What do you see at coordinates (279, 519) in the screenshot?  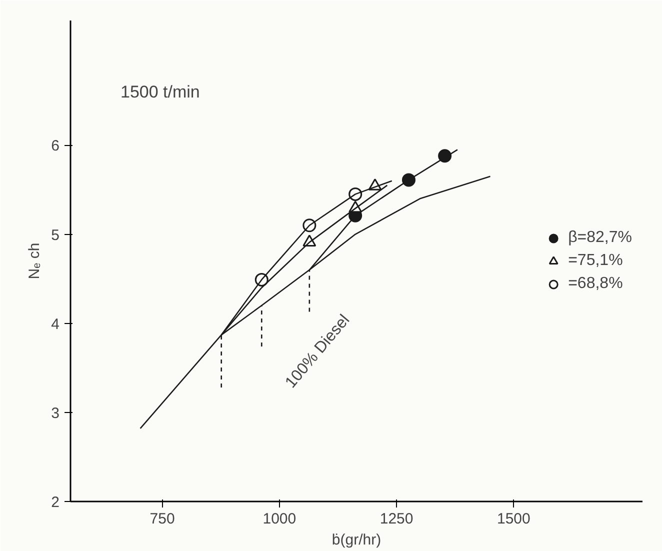 I see `x-tick-label: 1000` at bounding box center [279, 519].